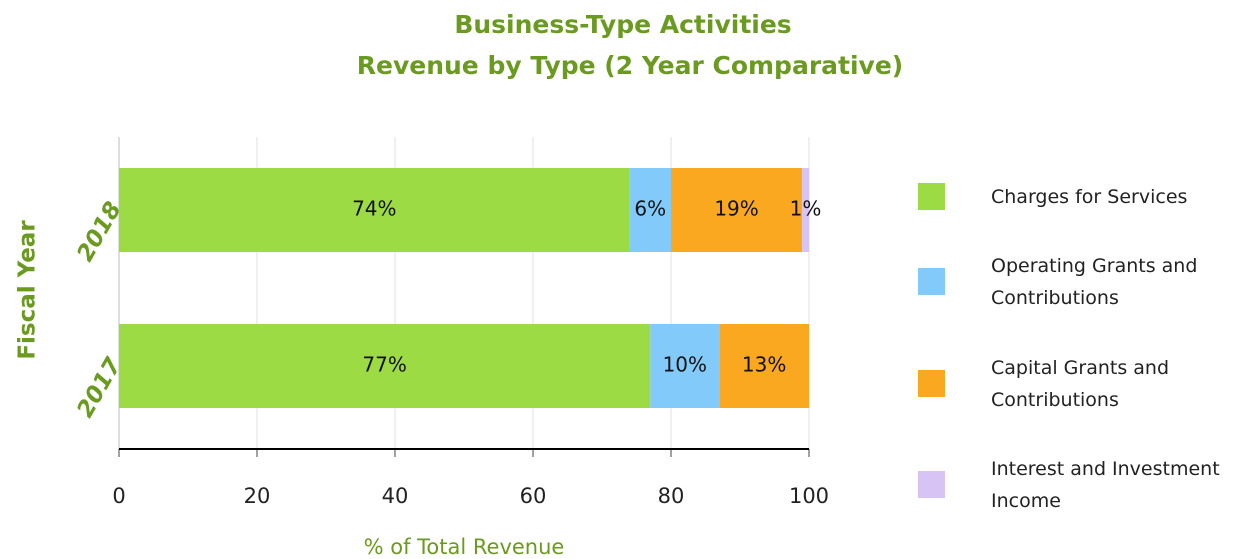 The height and width of the screenshot is (559, 1246). I want to click on data-label: 13%, so click(764, 365).